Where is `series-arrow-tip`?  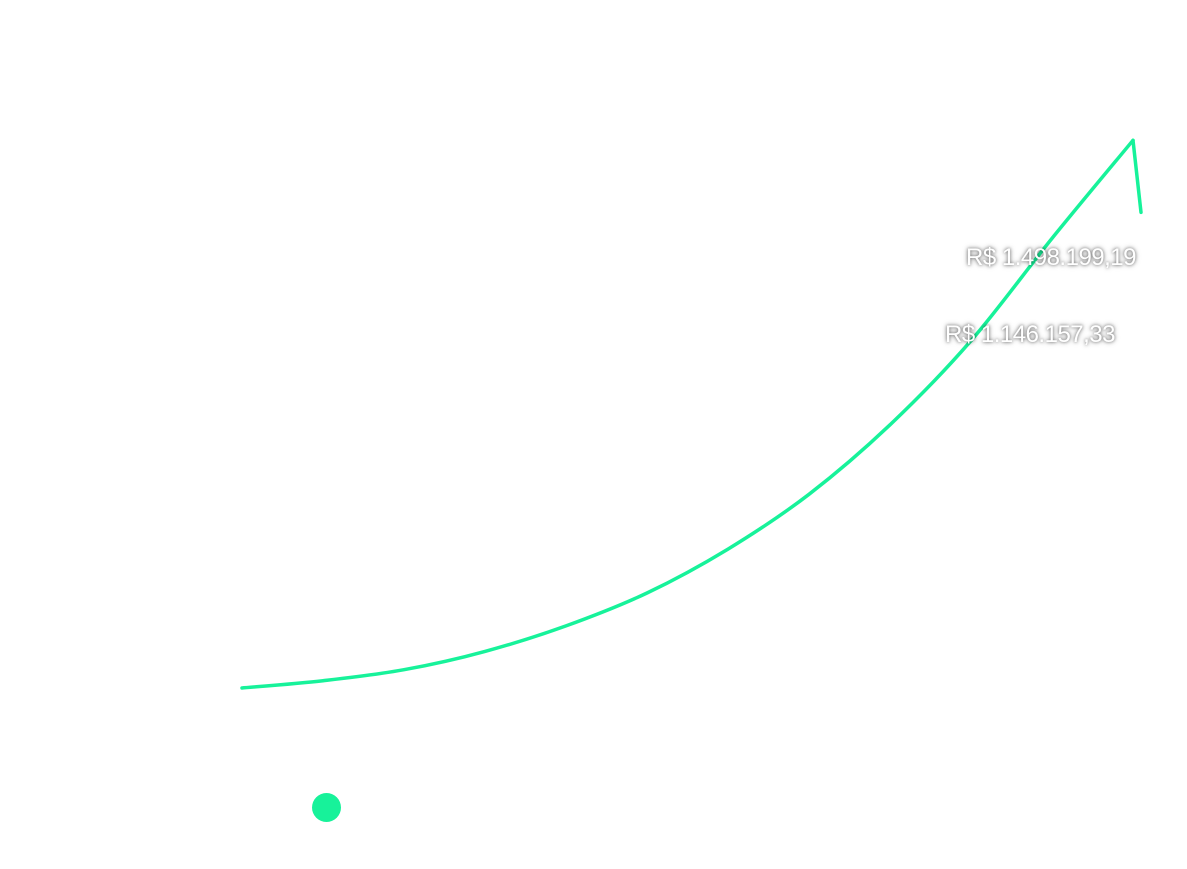
series-arrow-tip is located at coordinates (1137, 176).